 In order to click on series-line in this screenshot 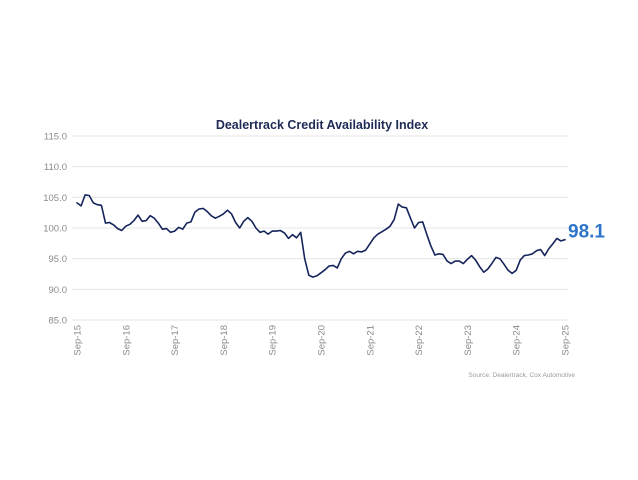, I will do `click(321, 236)`.